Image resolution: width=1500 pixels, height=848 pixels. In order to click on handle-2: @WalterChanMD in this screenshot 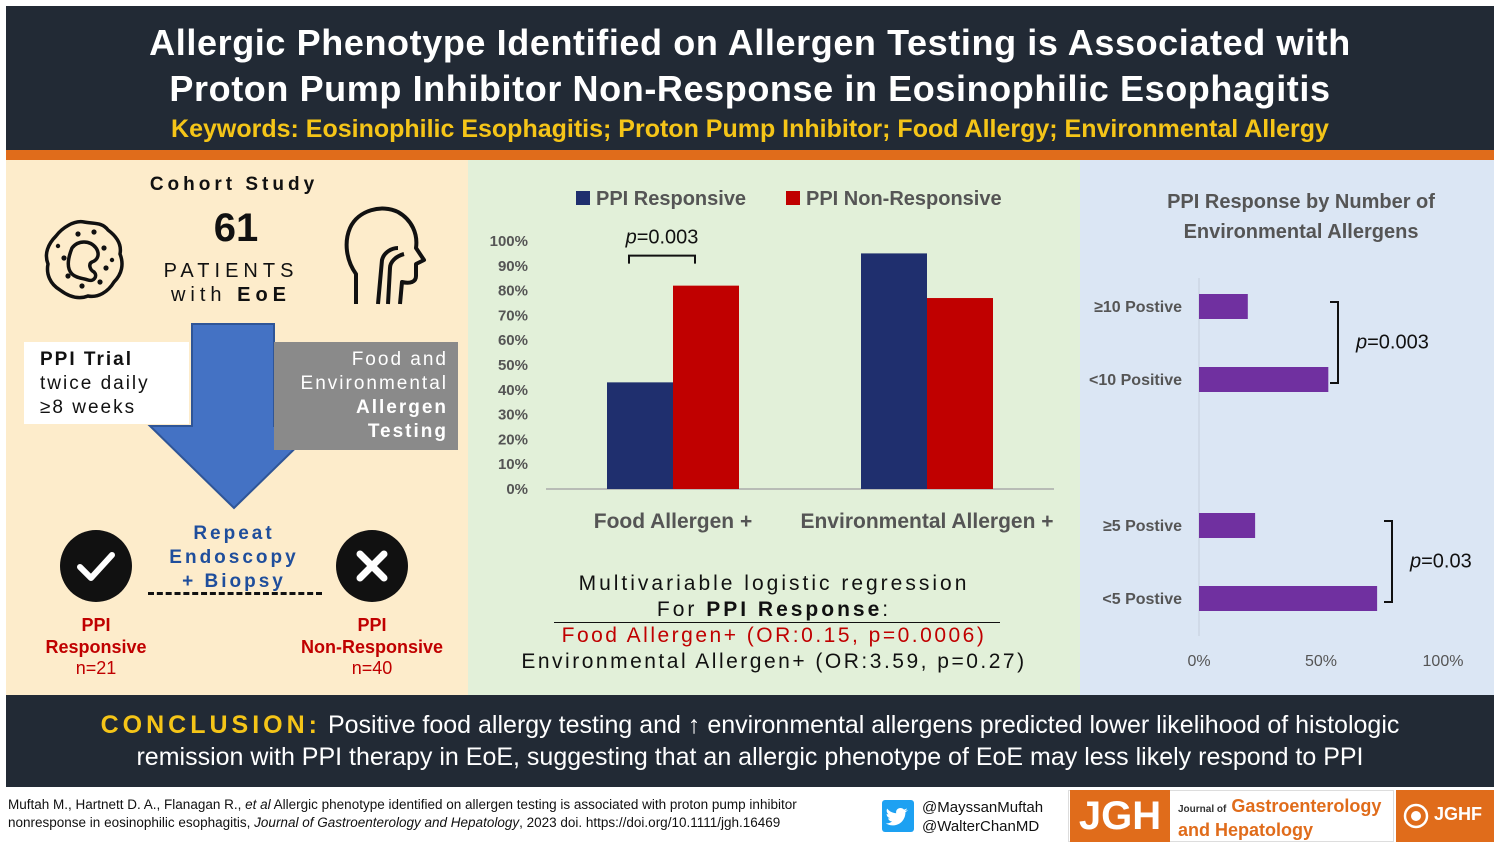, I will do `click(981, 826)`.